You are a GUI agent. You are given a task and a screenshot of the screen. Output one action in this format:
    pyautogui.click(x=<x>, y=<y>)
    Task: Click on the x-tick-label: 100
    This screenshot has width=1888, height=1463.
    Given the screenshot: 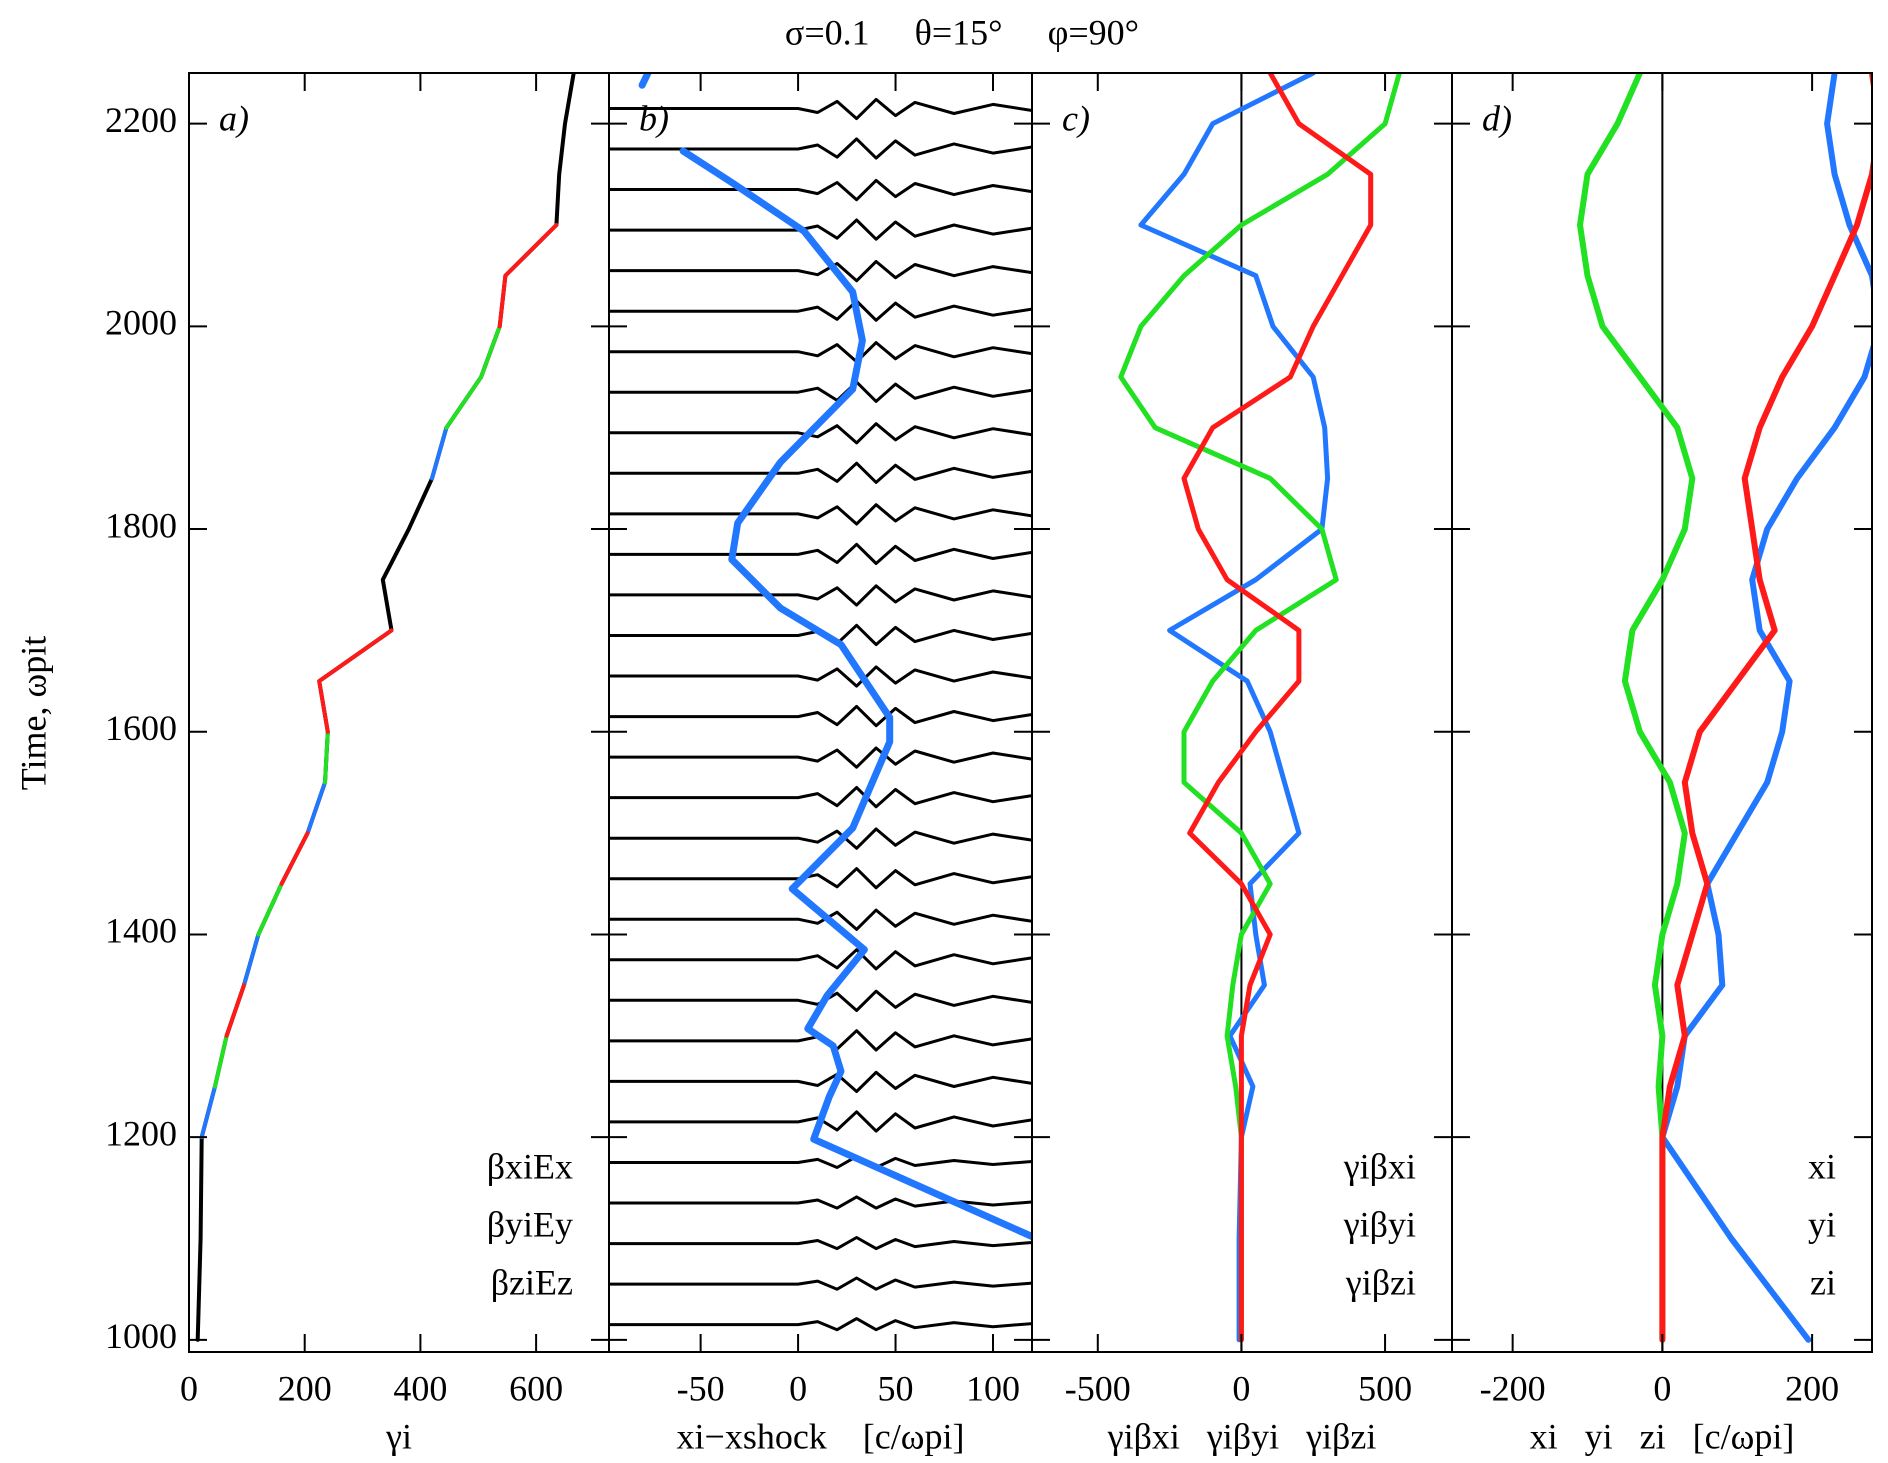 What is the action you would take?
    pyautogui.click(x=993, y=1388)
    